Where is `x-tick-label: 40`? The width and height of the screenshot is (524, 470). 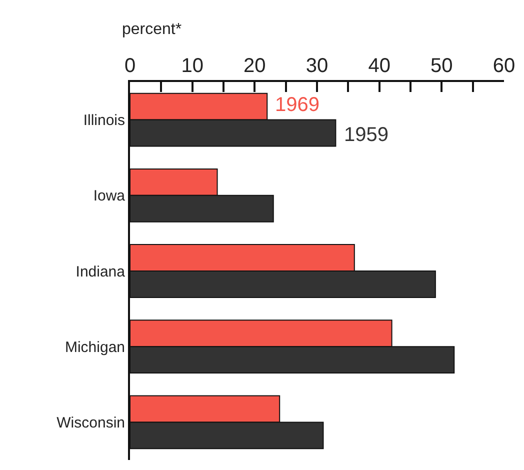 x-tick-label: 40 is located at coordinates (379, 66).